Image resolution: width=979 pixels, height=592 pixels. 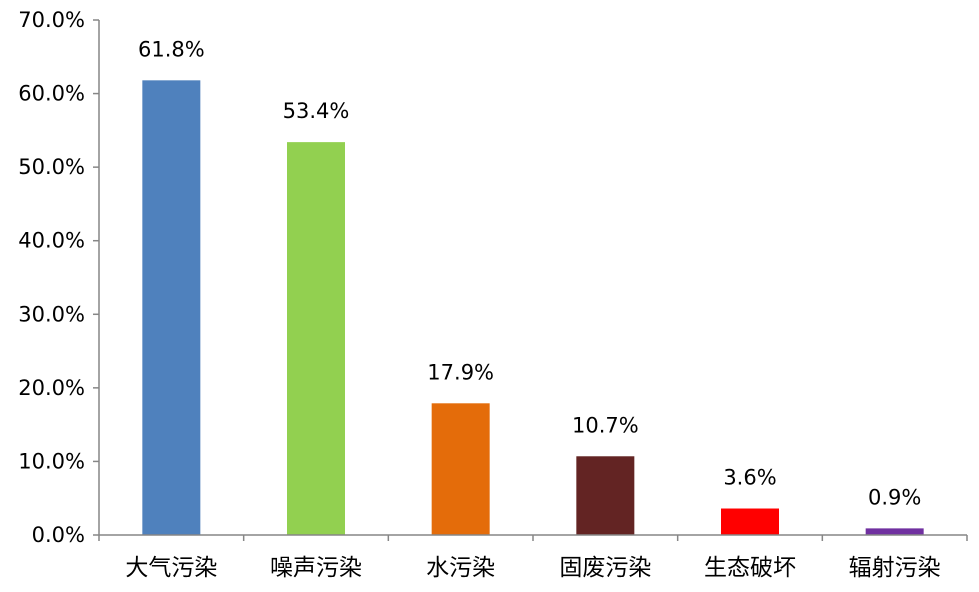 I want to click on category-label: 水污染, so click(x=460, y=568).